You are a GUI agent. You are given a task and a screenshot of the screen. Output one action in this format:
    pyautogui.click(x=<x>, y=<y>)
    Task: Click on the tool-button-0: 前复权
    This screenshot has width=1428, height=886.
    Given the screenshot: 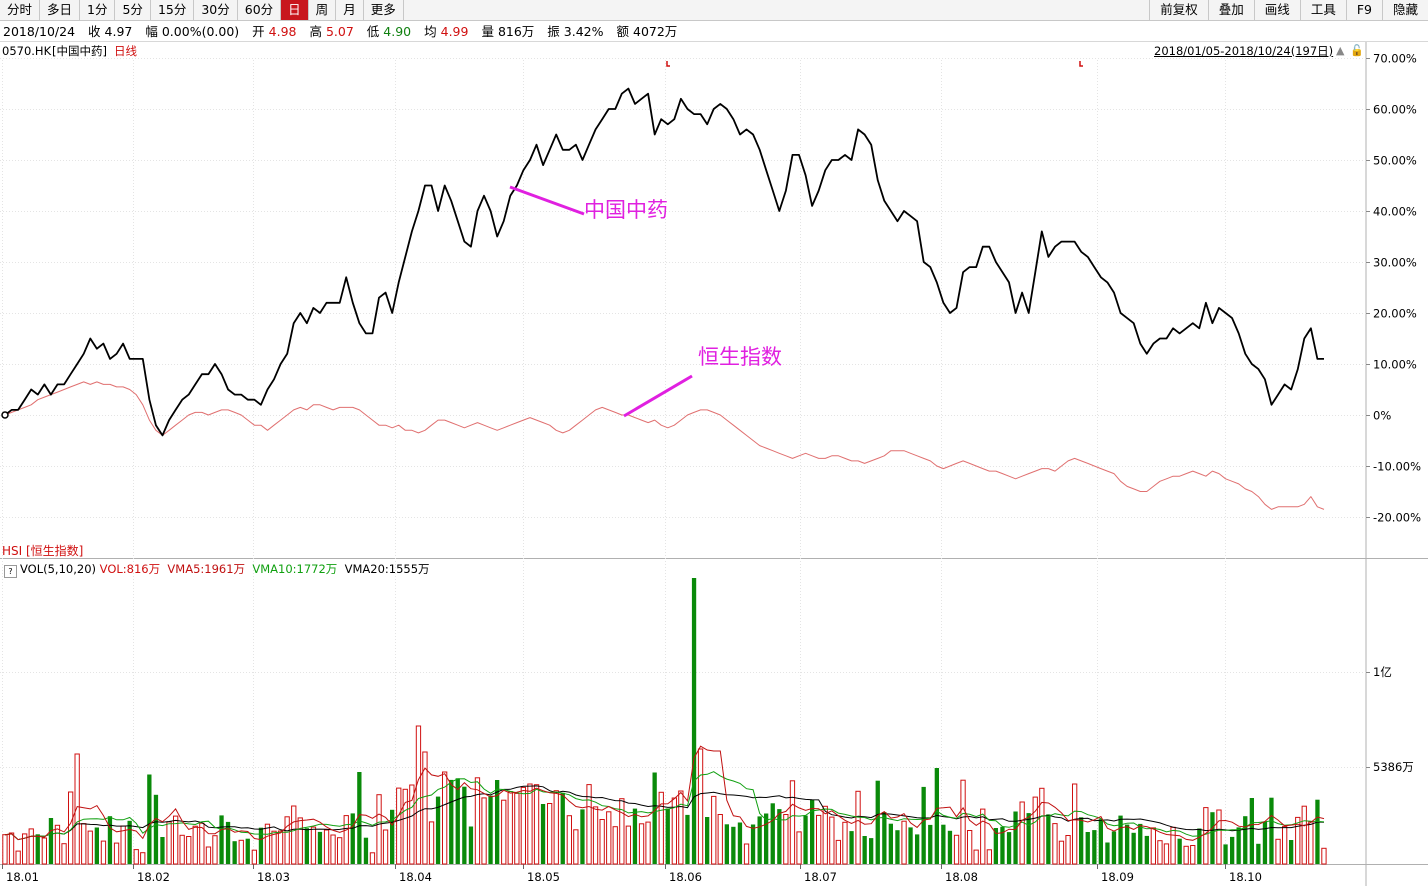 What is the action you would take?
    pyautogui.click(x=1178, y=10)
    